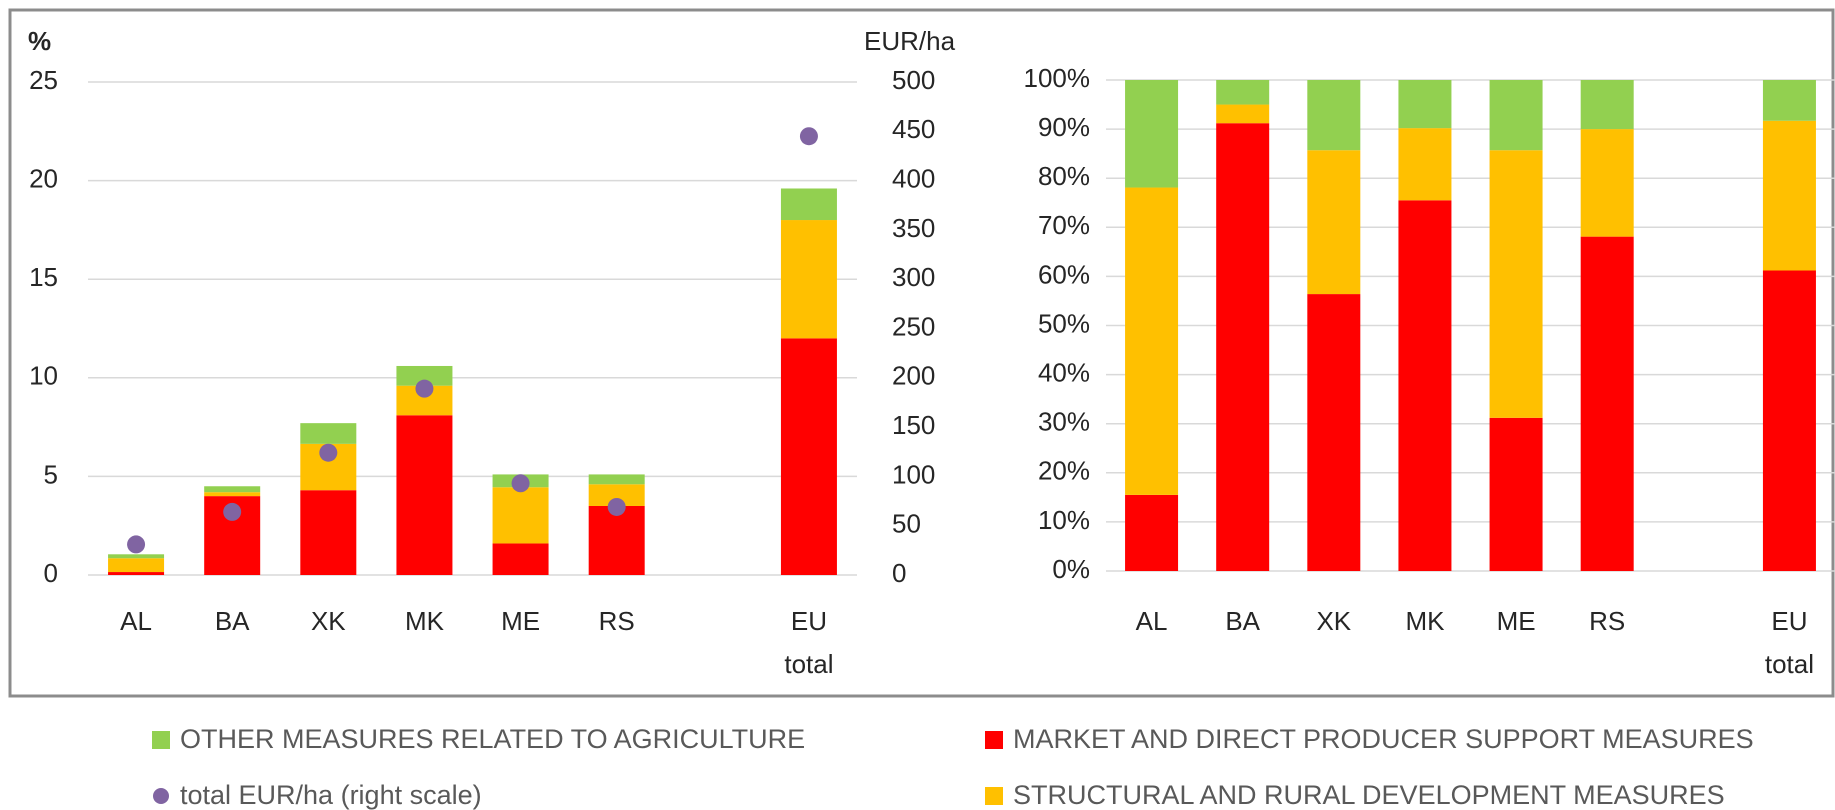 This screenshot has width=1835, height=810. I want to click on y-tick-label: 60%, so click(1064, 274).